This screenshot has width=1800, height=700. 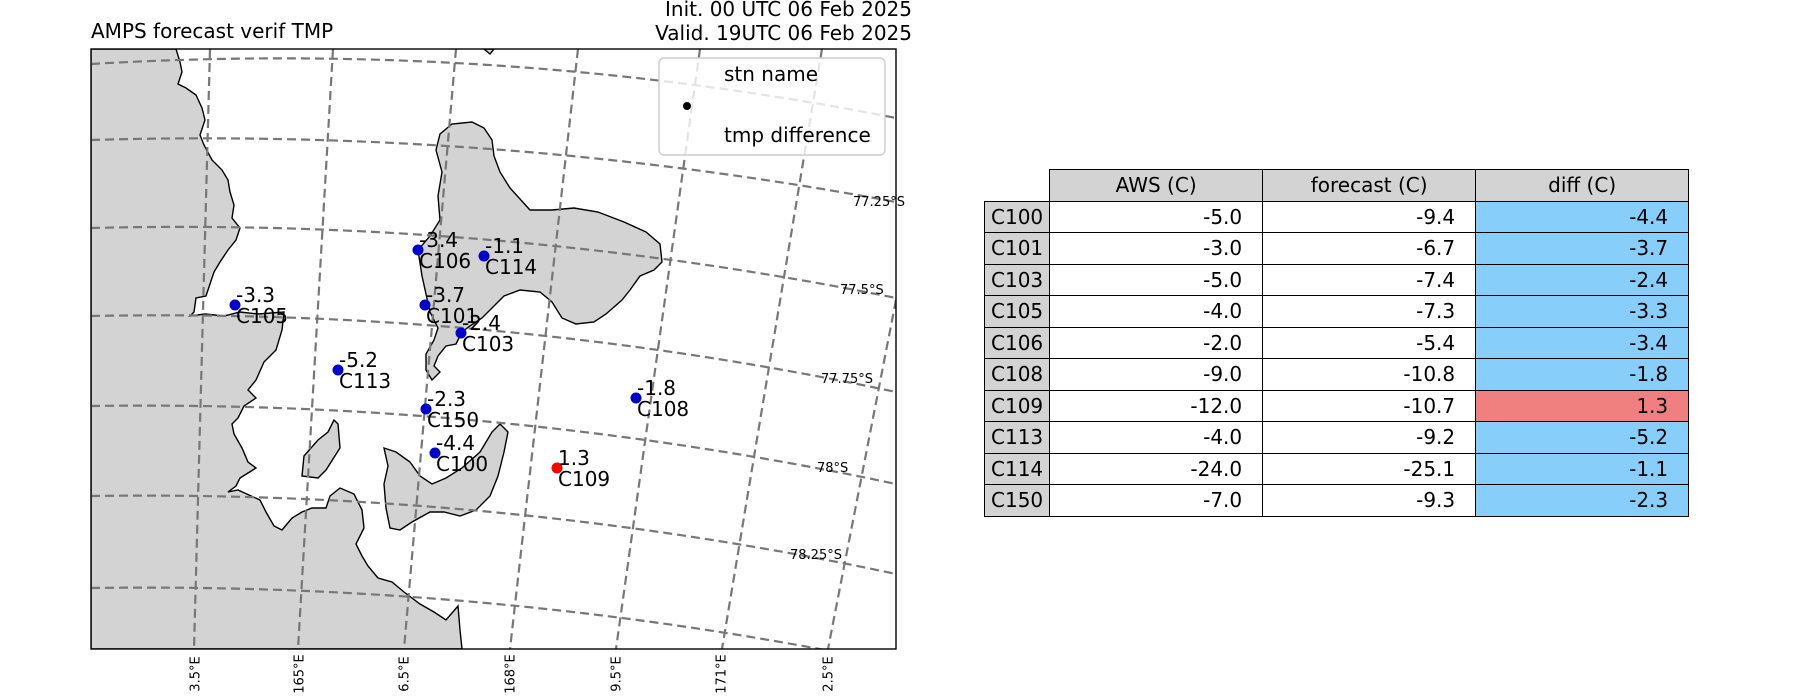 What do you see at coordinates (1582, 437) in the screenshot?
I see `diff-cell: -5.2` at bounding box center [1582, 437].